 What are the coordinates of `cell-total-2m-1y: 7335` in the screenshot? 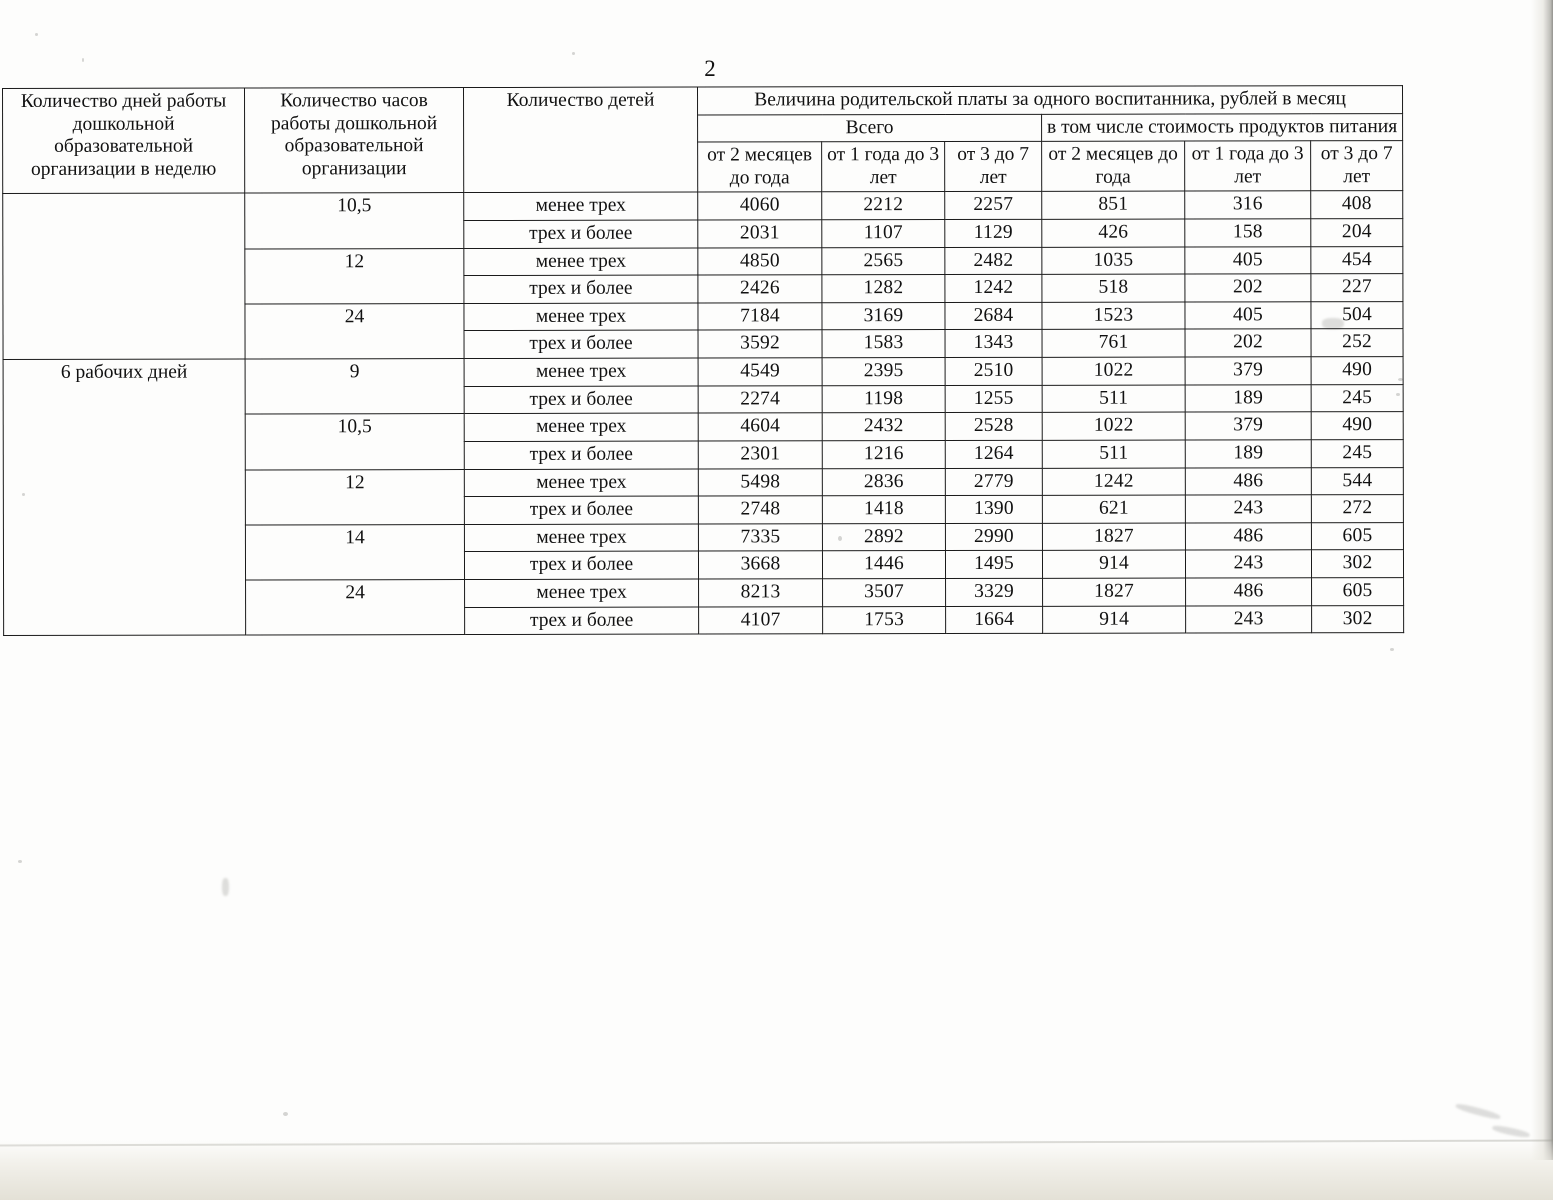 It's located at (760, 537).